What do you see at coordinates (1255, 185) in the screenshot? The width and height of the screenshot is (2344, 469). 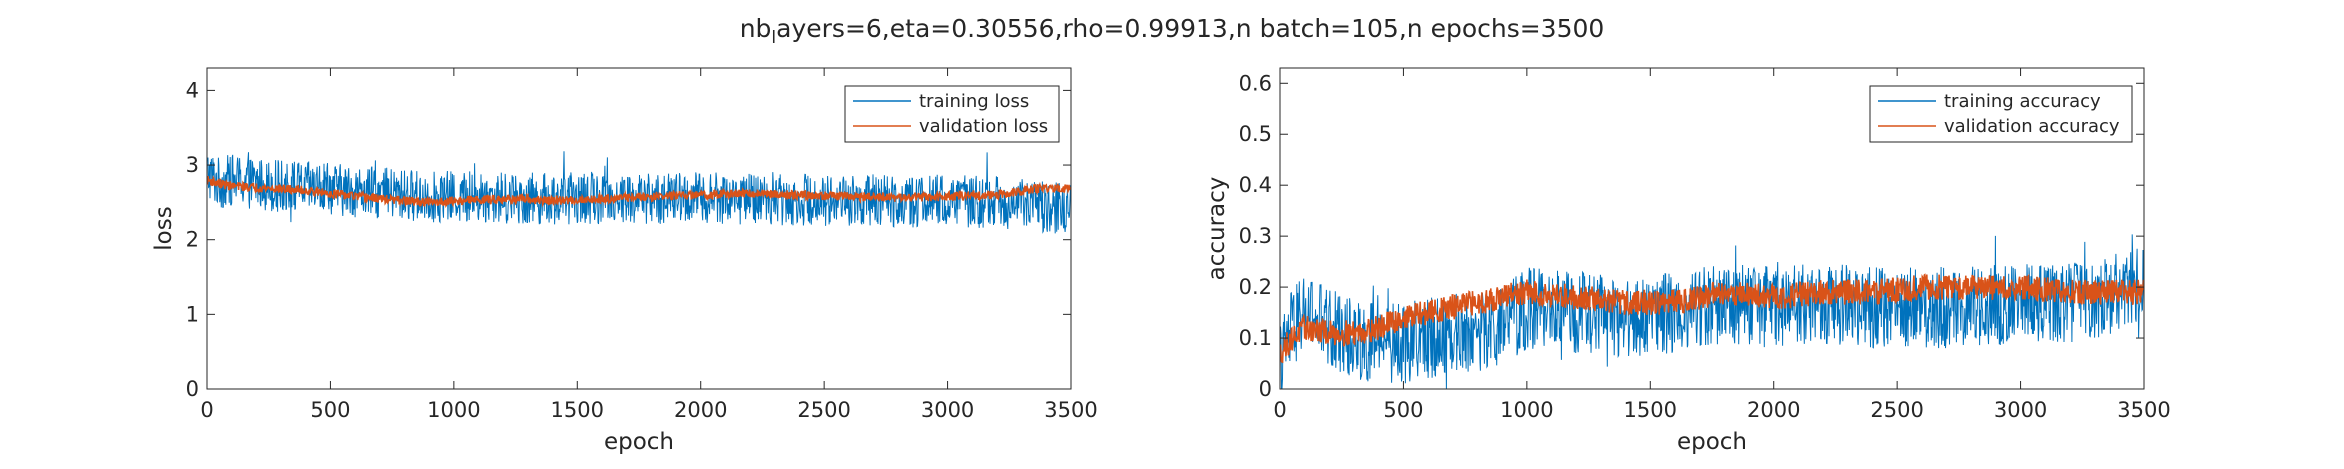 I see `y-tick-label: 0.4` at bounding box center [1255, 185].